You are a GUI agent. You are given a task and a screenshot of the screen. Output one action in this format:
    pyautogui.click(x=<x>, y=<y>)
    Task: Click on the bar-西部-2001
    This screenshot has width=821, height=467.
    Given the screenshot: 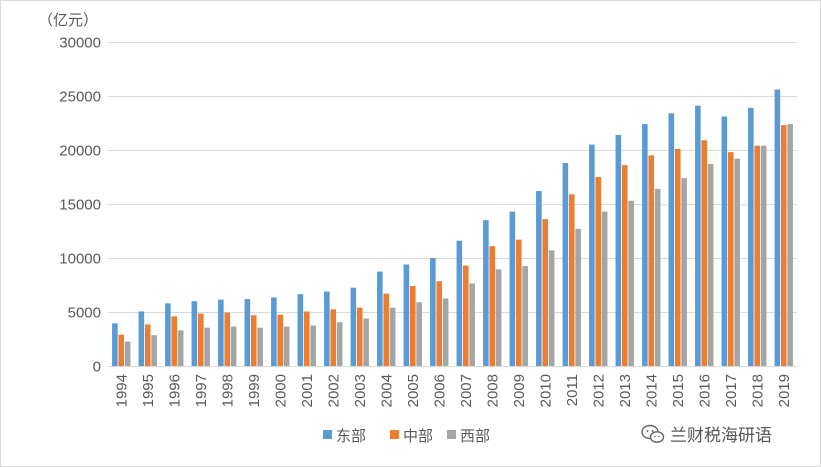 What is the action you would take?
    pyautogui.click(x=313, y=345)
    